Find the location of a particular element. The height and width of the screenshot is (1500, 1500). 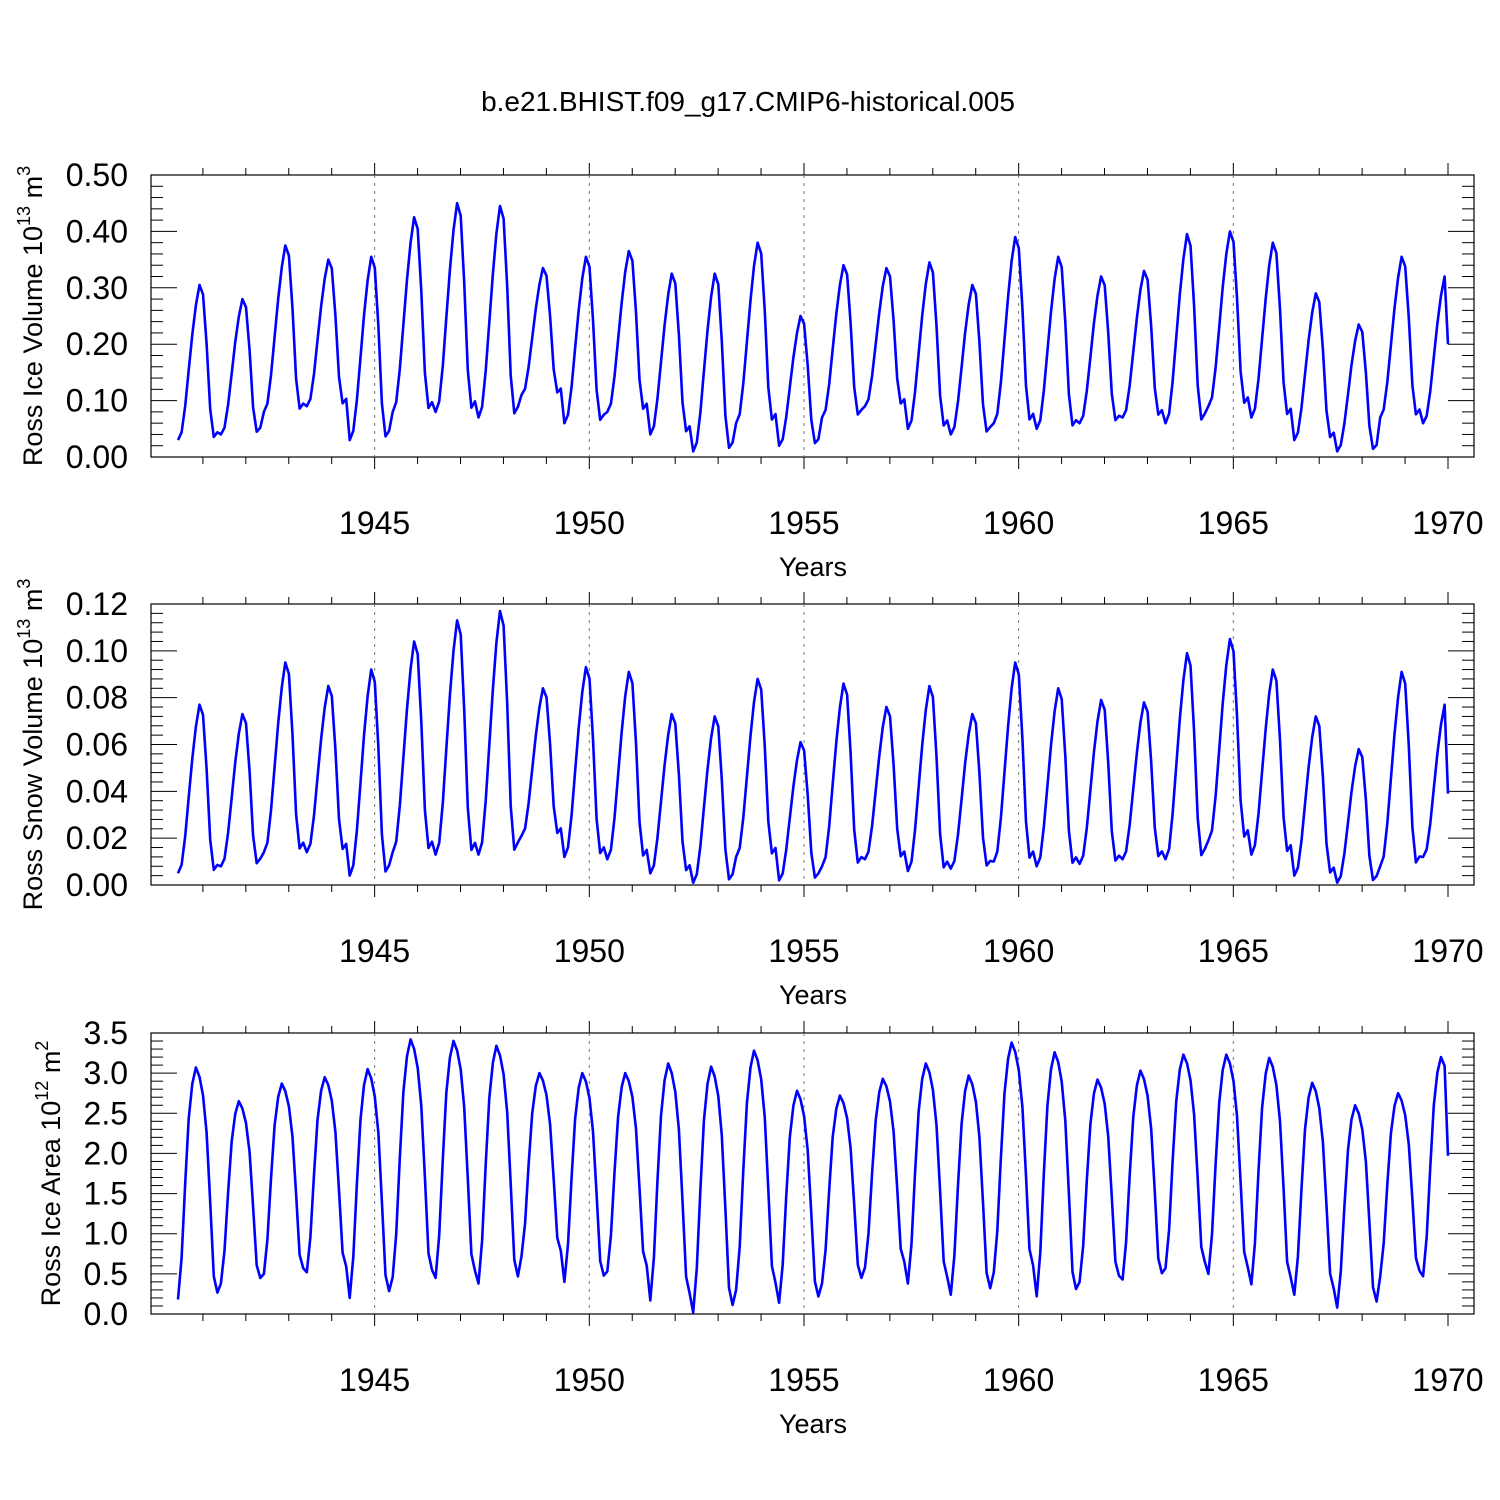

y-tick-label: 1.5 is located at coordinates (106, 1194).